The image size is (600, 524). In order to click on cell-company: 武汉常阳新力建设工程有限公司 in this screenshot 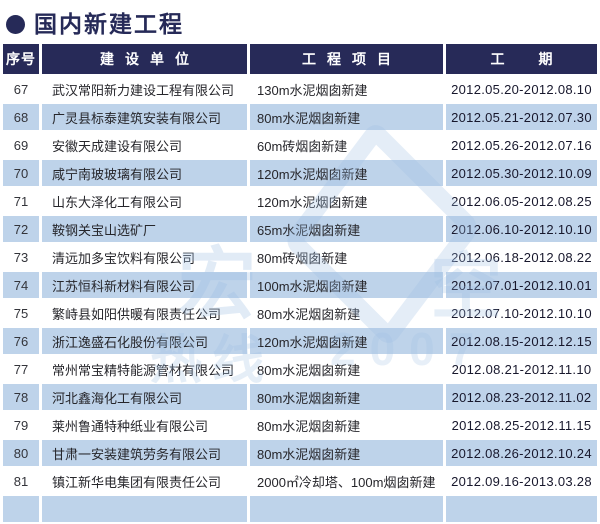, I will do `click(144, 89)`.